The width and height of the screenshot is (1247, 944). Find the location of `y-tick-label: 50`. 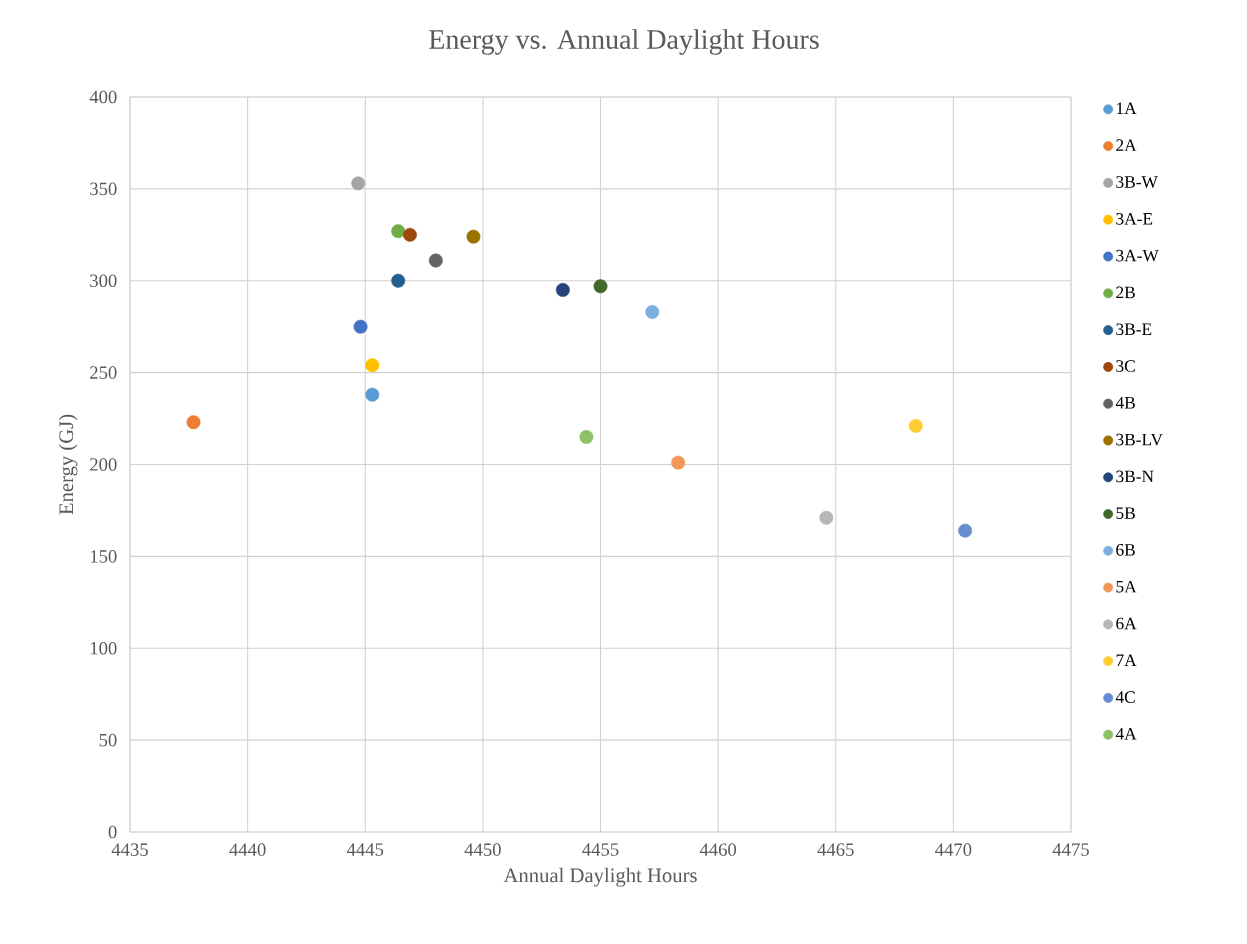

y-tick-label: 50 is located at coordinates (108, 740).